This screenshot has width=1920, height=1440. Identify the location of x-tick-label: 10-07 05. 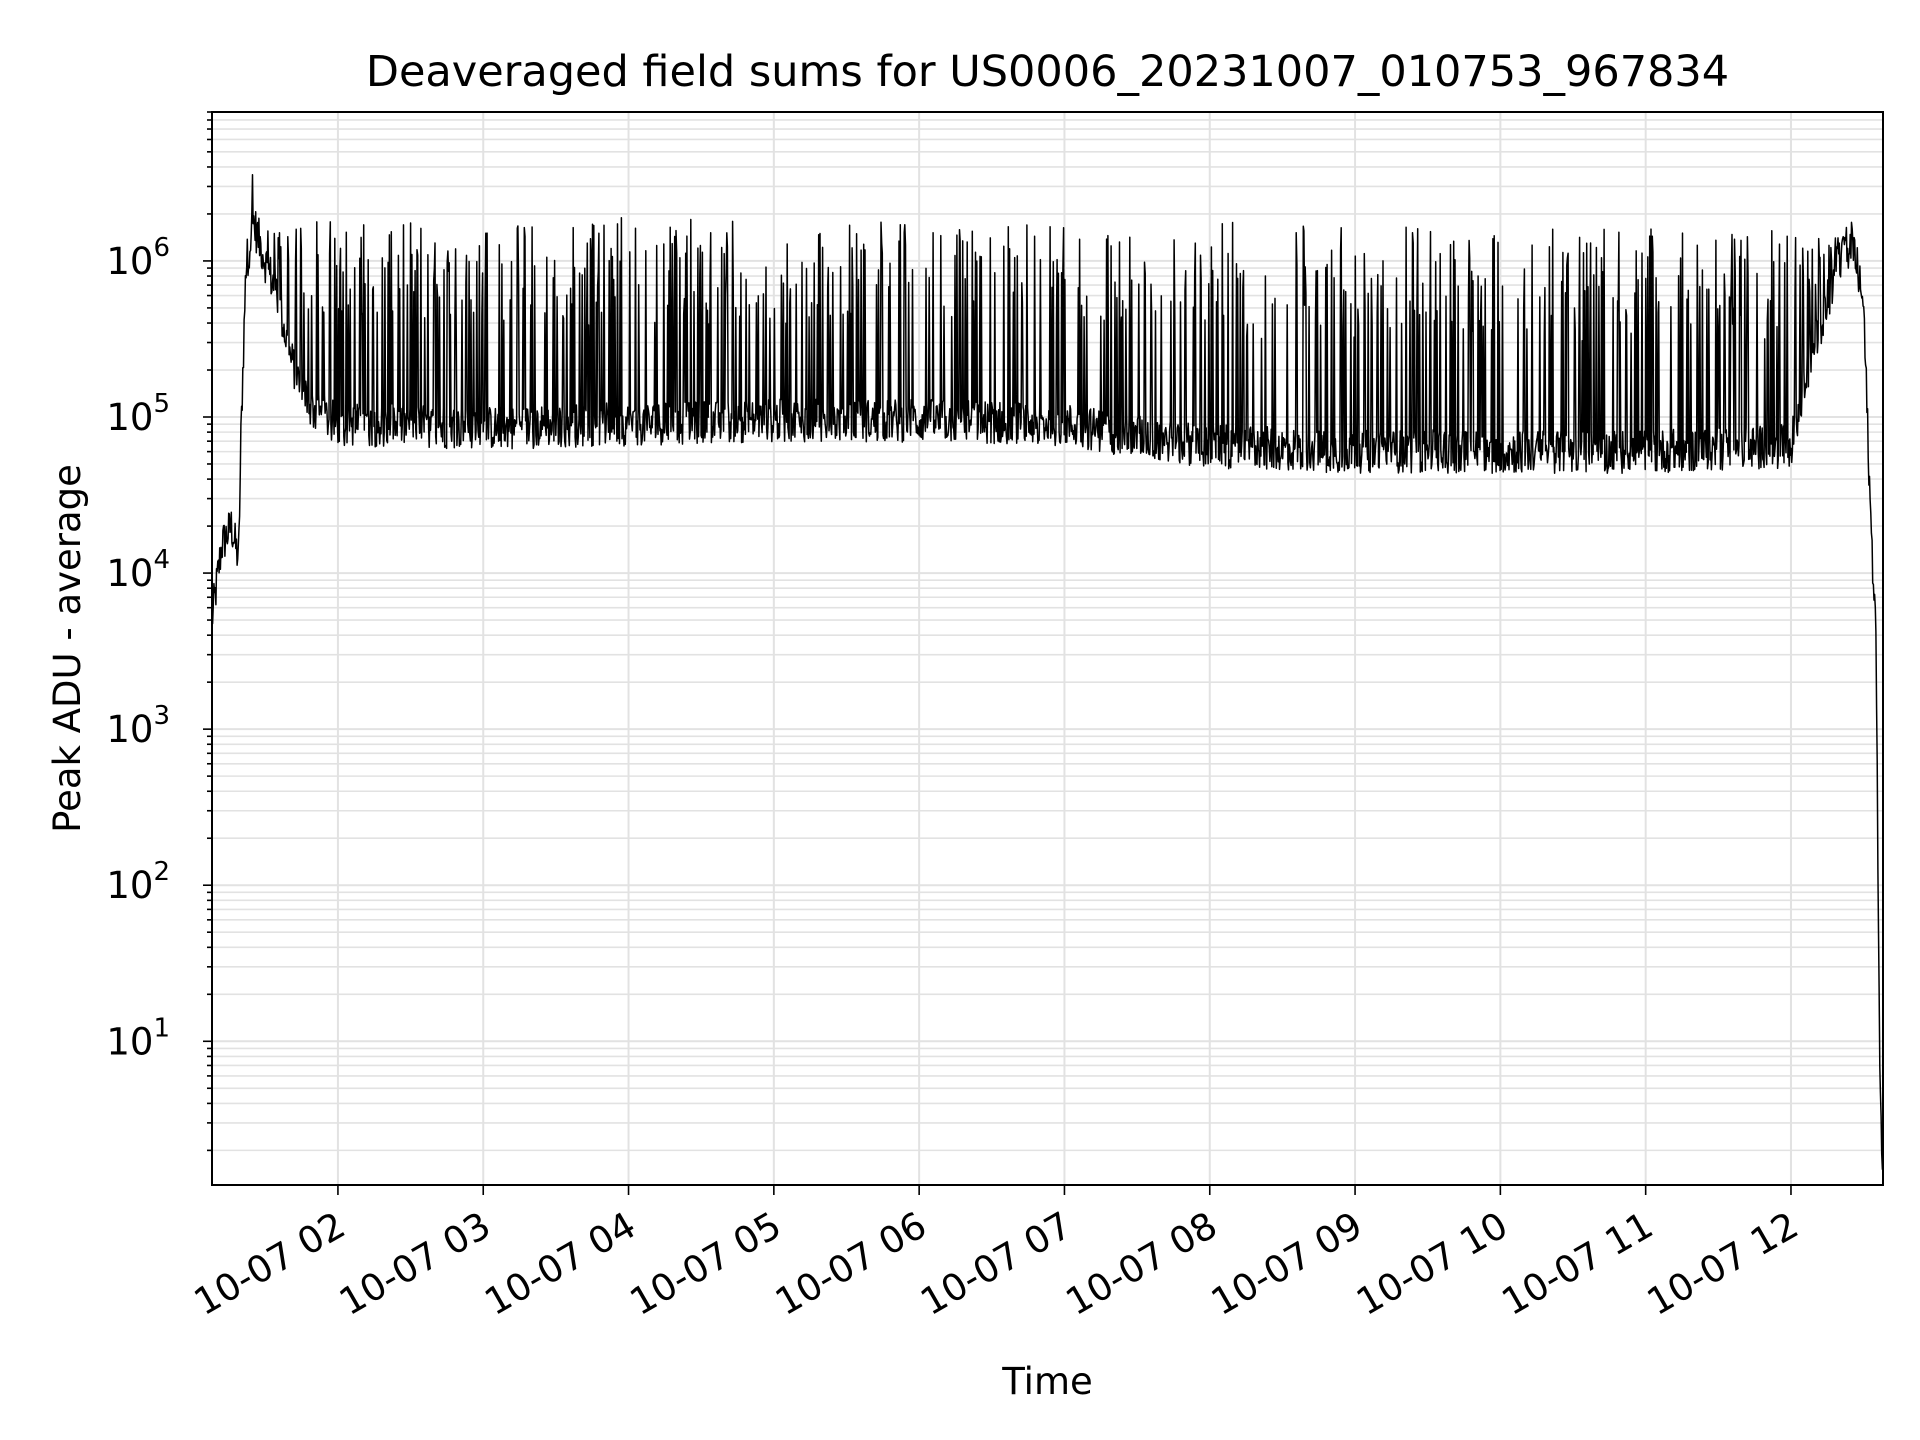
(706, 1264).